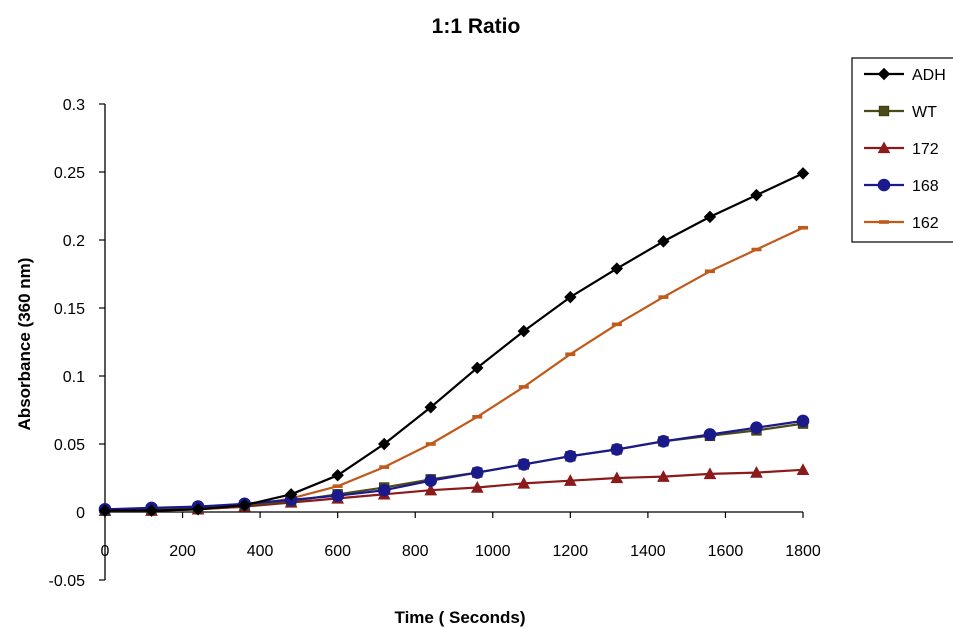  What do you see at coordinates (69, 445) in the screenshot?
I see `y-tick-label: 0.05` at bounding box center [69, 445].